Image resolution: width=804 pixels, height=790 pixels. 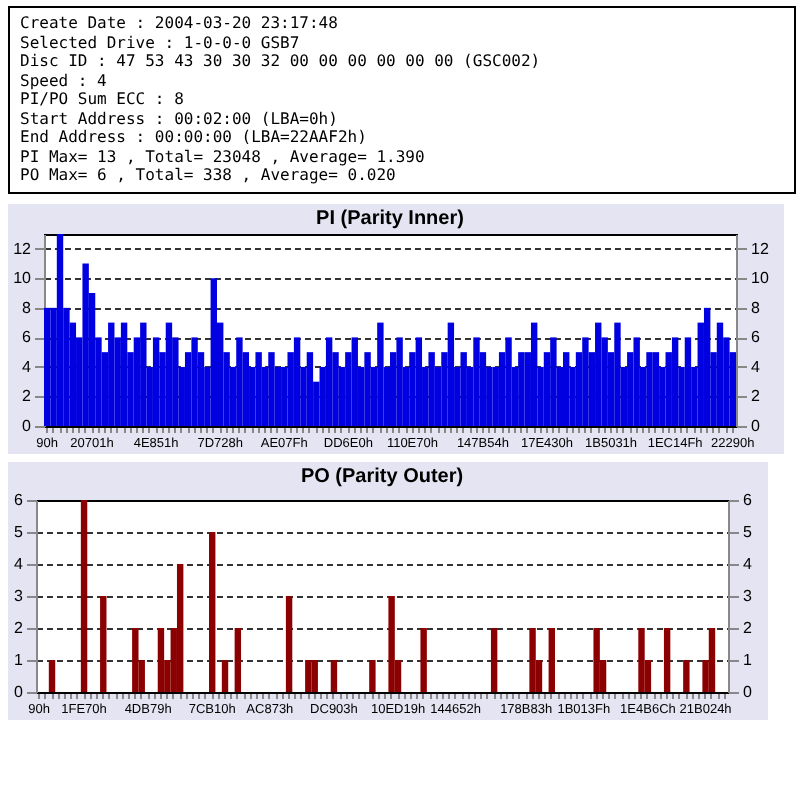 What do you see at coordinates (223, 156) in the screenshot?
I see `text: PI Max= 13 , Total= 23048 , Average= 1.390` at bounding box center [223, 156].